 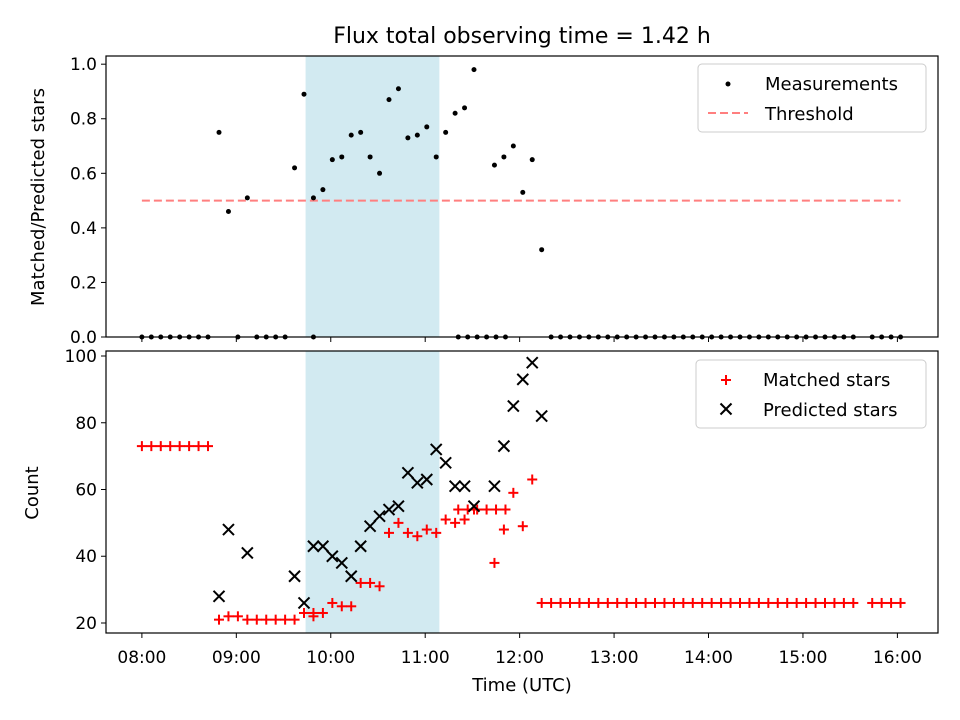 What do you see at coordinates (521, 685) in the screenshot?
I see `x-axis-label: Time (UTC)` at bounding box center [521, 685].